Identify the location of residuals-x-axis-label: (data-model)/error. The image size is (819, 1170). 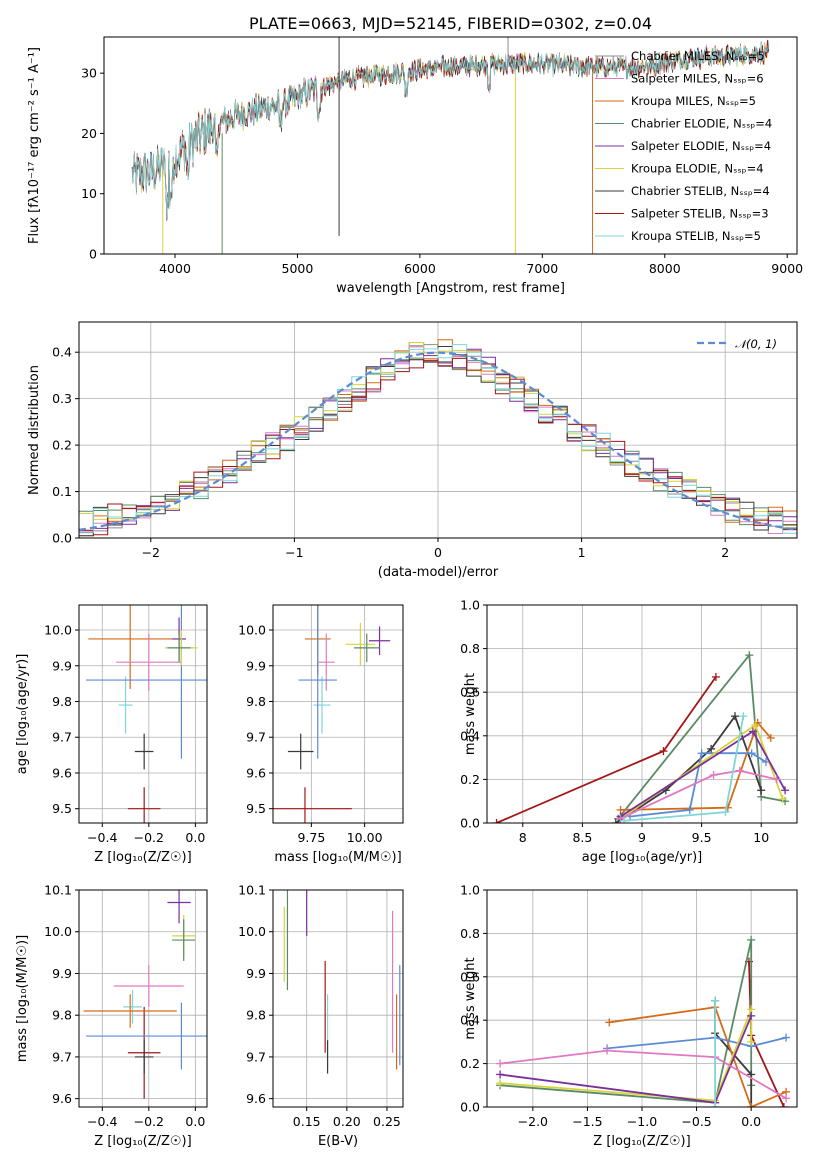
(438, 572).